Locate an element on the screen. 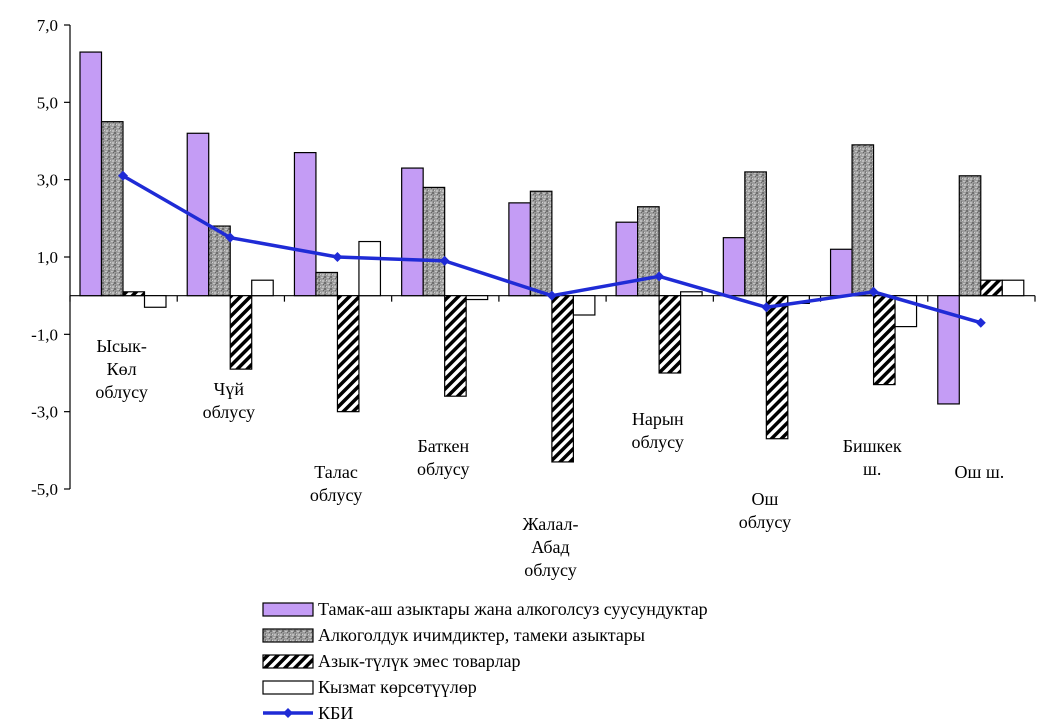  legend-label: Кызмат көрсөтүүлөр is located at coordinates (397, 687).